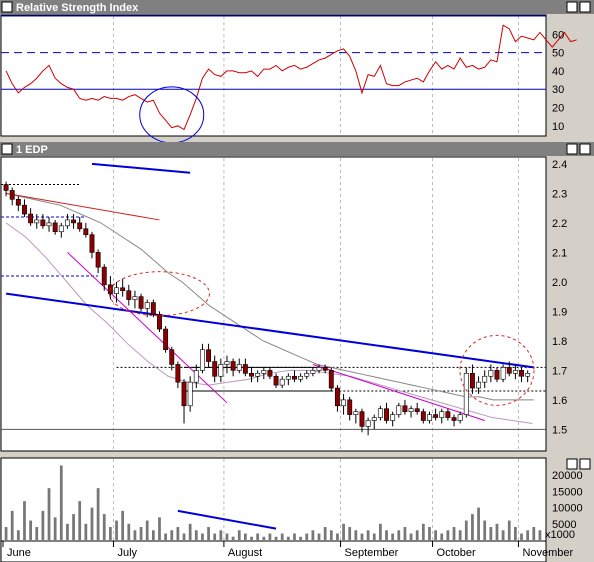  I want to click on price-title: 1 EDP, so click(32, 150).